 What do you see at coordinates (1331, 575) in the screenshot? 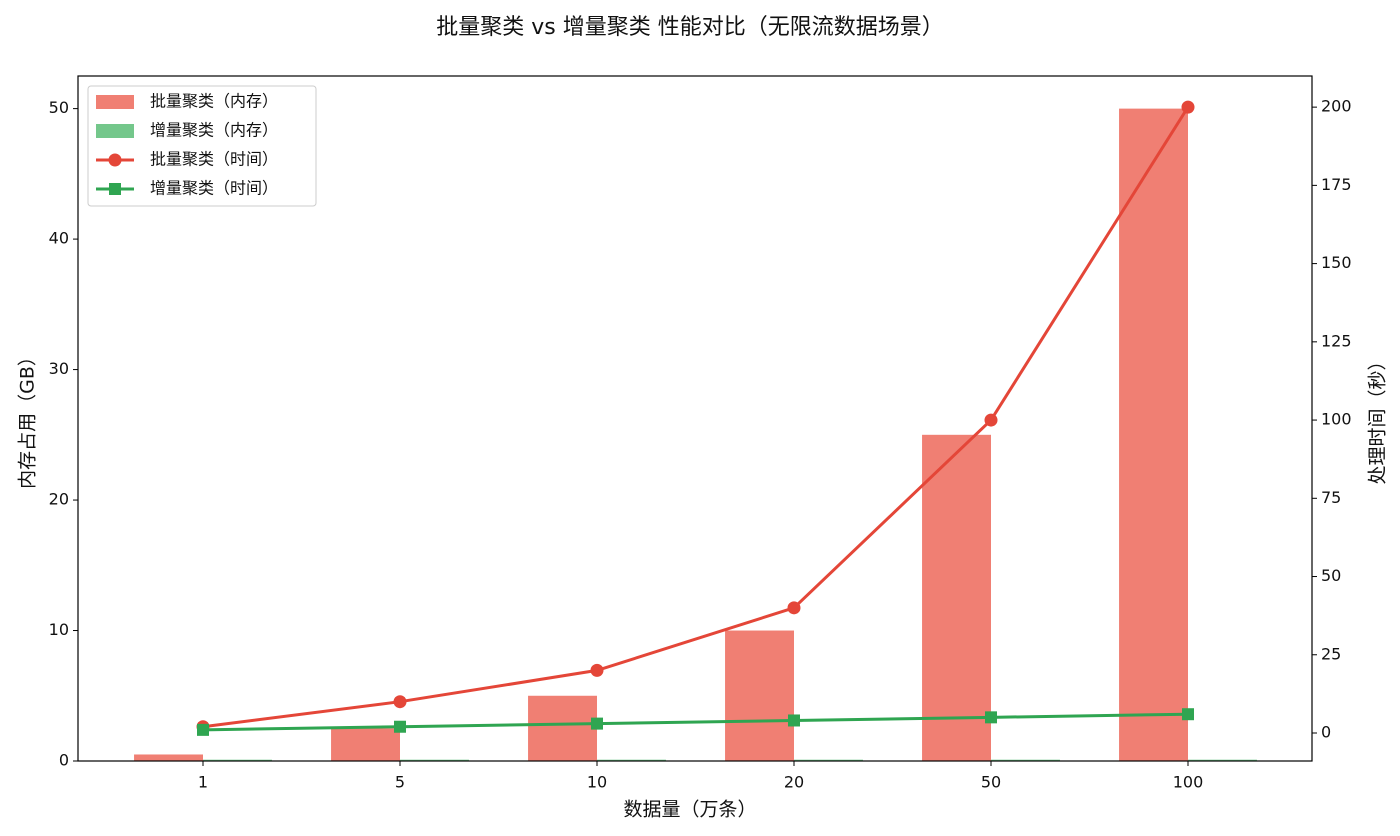
I see `y2-tick-label: 50` at bounding box center [1331, 575].